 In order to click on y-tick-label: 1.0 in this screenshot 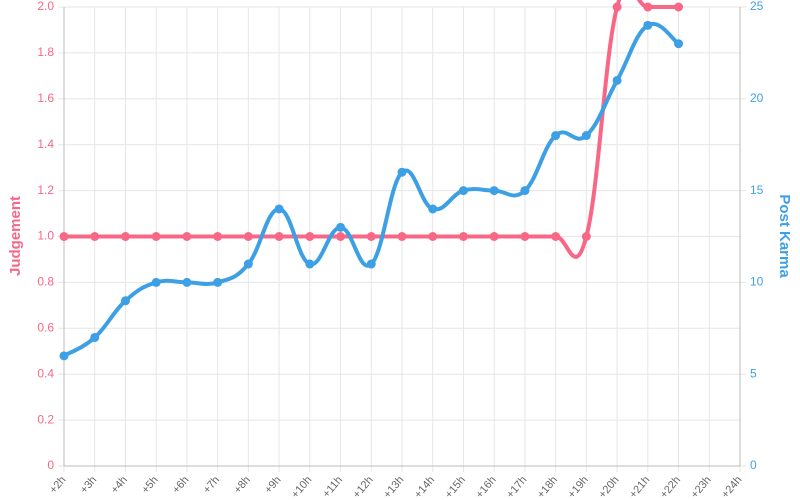, I will do `click(45, 236)`.